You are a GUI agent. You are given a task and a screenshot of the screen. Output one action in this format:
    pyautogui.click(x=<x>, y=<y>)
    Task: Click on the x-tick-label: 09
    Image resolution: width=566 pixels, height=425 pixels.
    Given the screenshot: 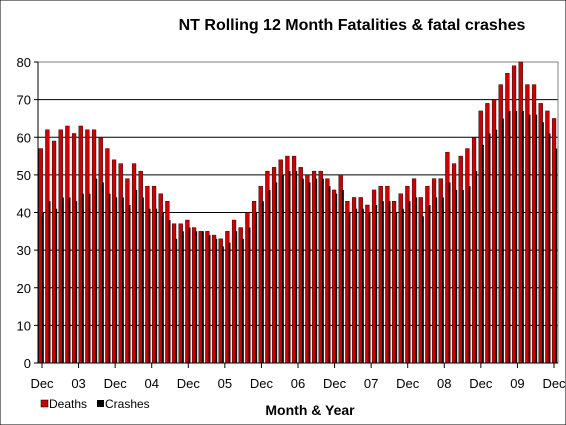 What is the action you would take?
    pyautogui.click(x=517, y=383)
    